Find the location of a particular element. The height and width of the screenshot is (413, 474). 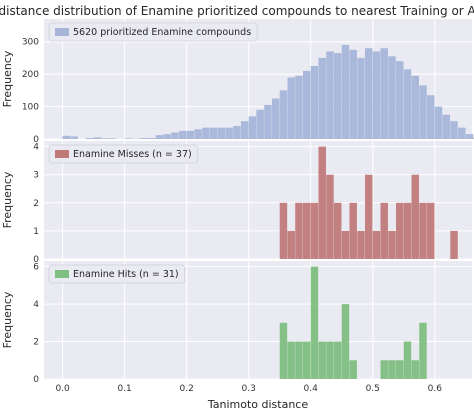

x-axis: 0.0 0.1 0.2 0.3 0.4 0.5 0.6 is located at coordinates (248, 389).